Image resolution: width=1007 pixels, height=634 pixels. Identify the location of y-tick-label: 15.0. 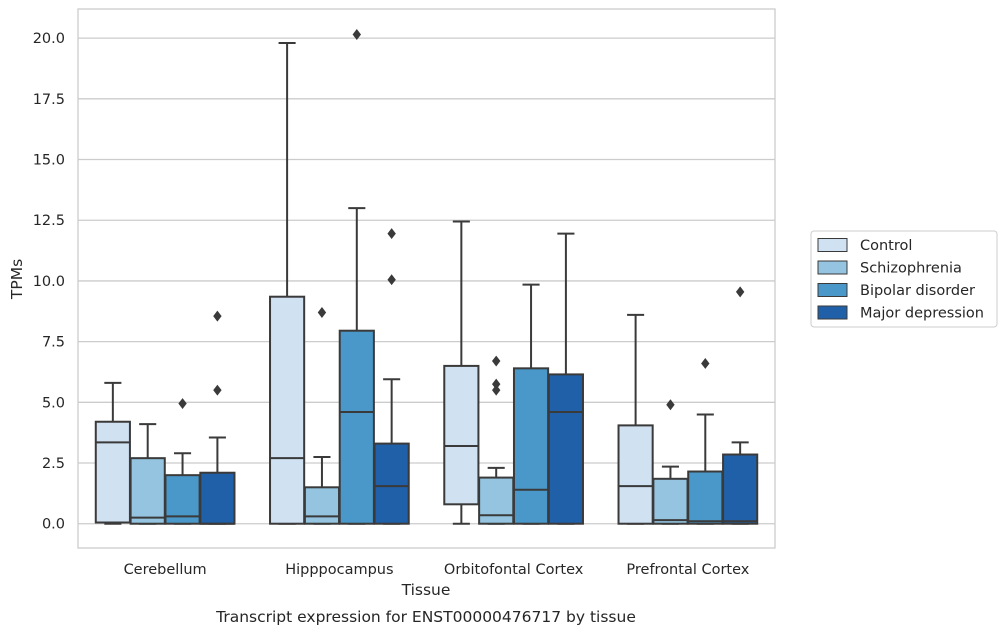
(49, 161).